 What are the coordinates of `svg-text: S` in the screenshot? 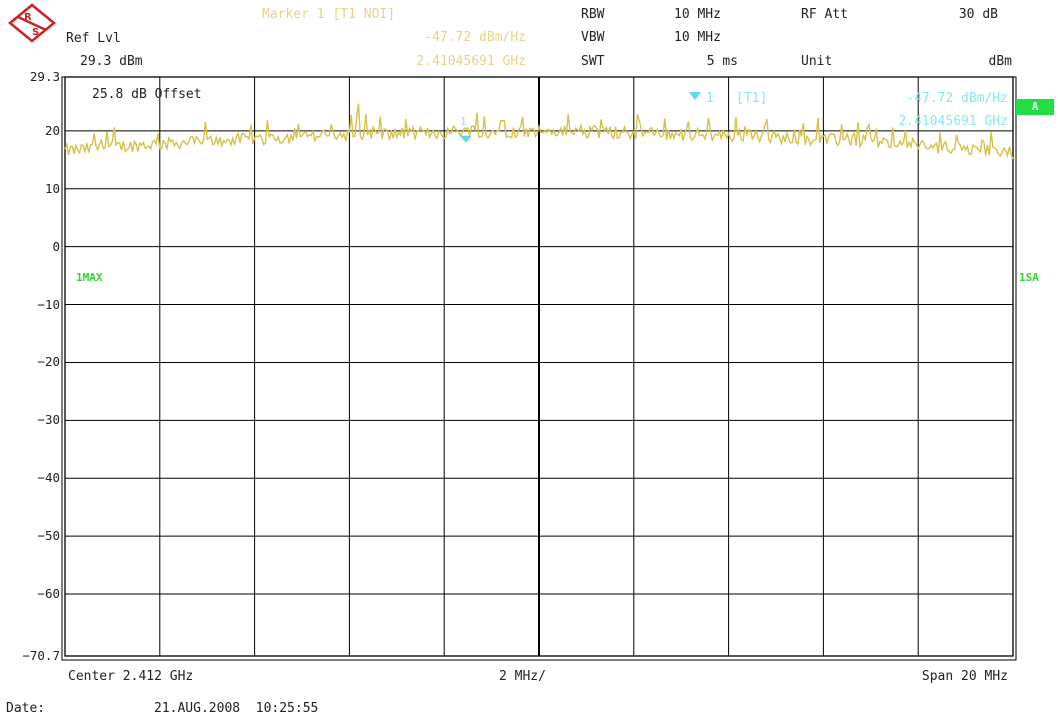 It's located at (35, 32).